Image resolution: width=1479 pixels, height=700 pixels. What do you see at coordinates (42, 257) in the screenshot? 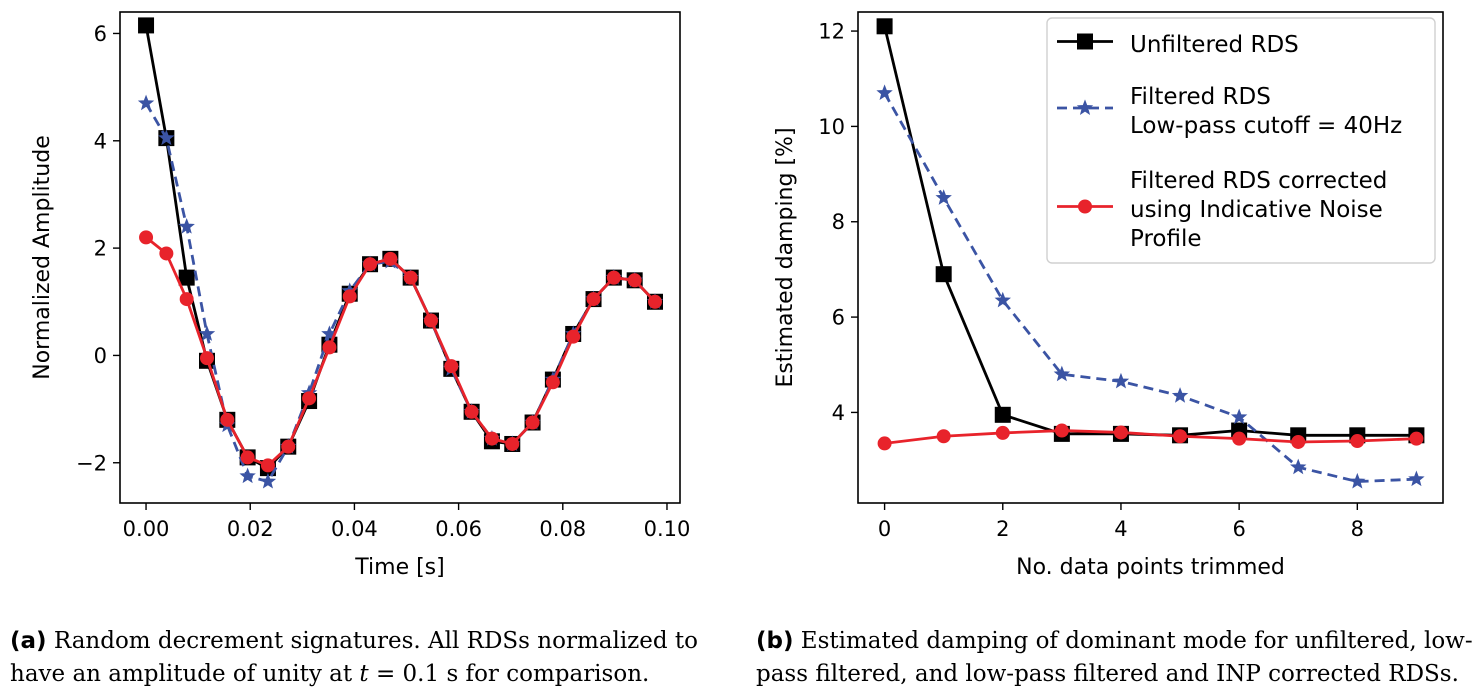
I see `panel-a-y-axis-label: Normalized Amplitude` at bounding box center [42, 257].